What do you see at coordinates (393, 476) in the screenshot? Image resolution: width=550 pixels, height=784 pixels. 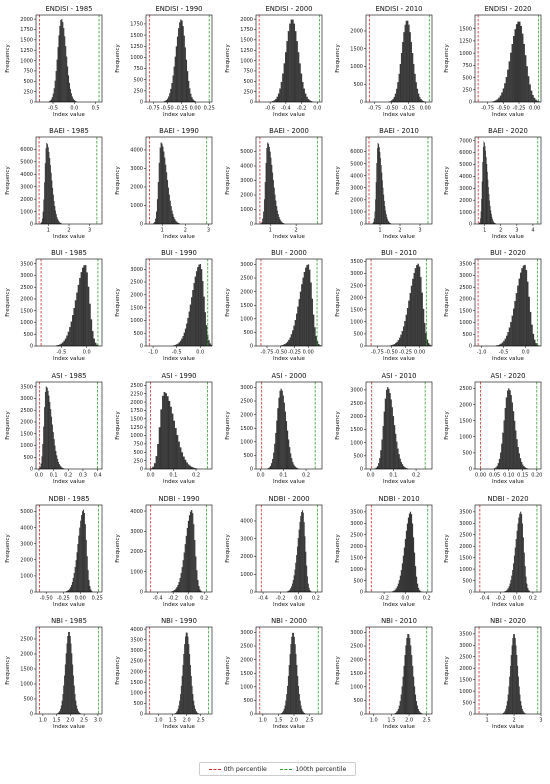 I see `x-tick-label: 0.1` at bounding box center [393, 476].